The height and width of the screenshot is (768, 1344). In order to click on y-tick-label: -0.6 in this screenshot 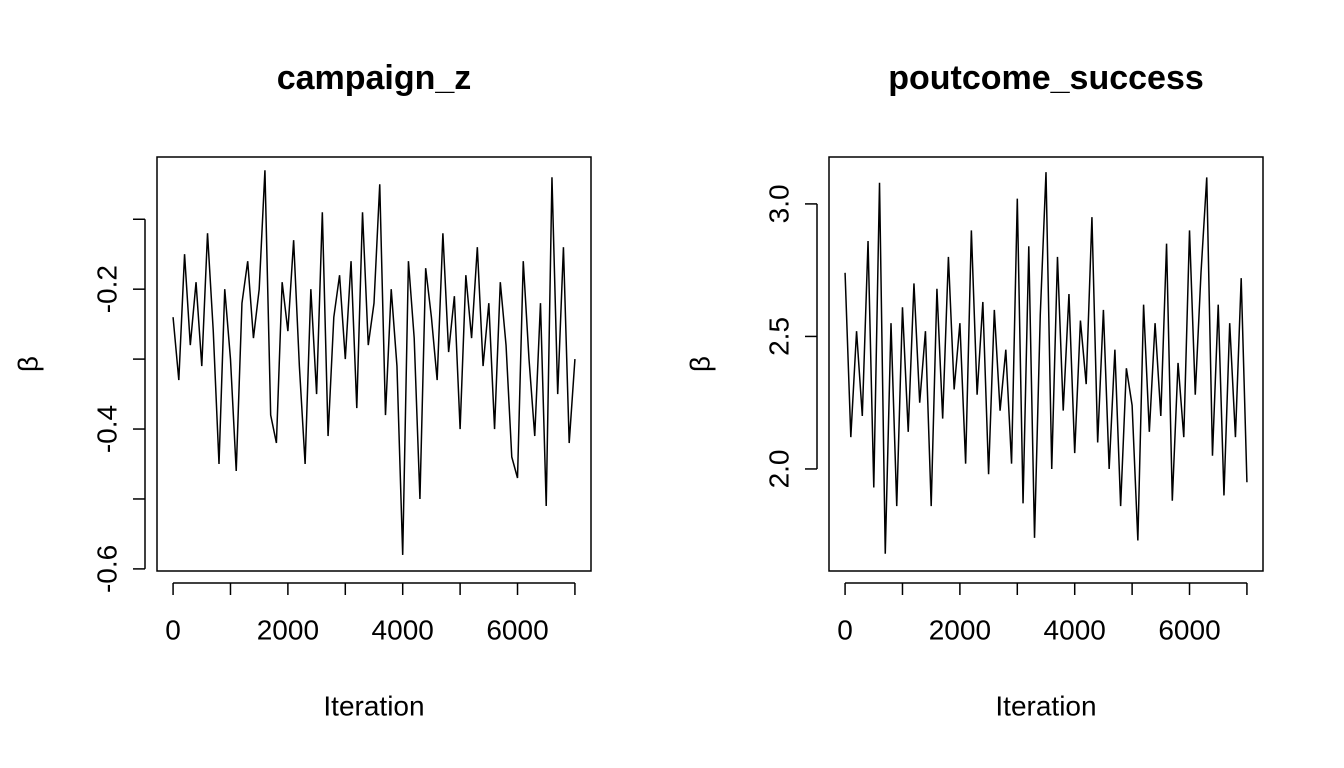, I will do `click(106, 569)`.